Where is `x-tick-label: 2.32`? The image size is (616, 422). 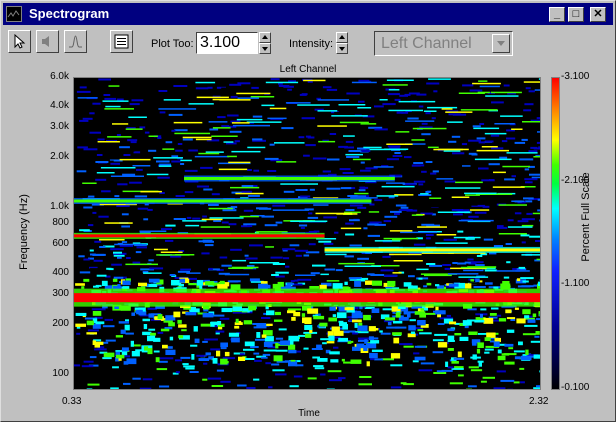
x-tick-label: 2.32 is located at coordinates (539, 401).